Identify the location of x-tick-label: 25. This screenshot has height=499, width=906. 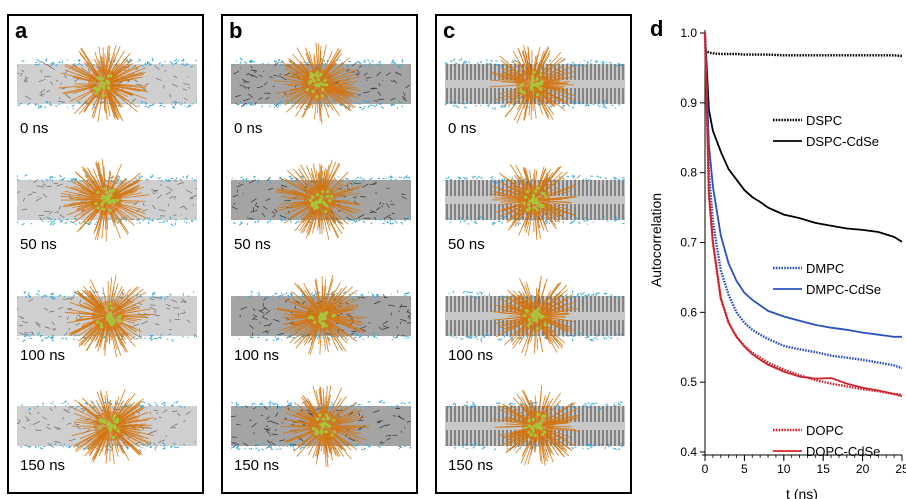
(900, 469).